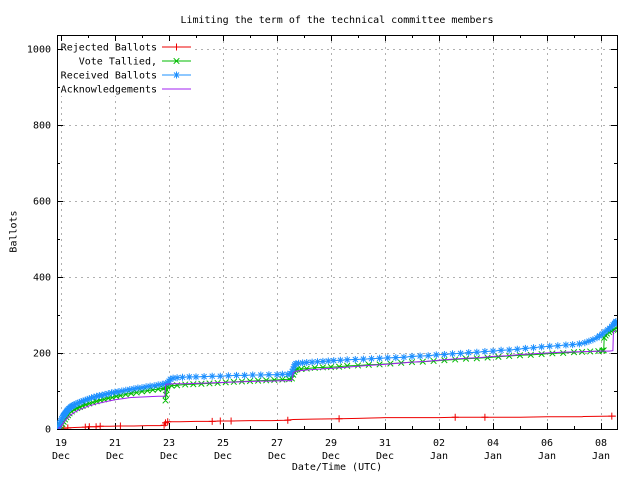  What do you see at coordinates (61, 443) in the screenshot?
I see `x-tick-label: 19` at bounding box center [61, 443].